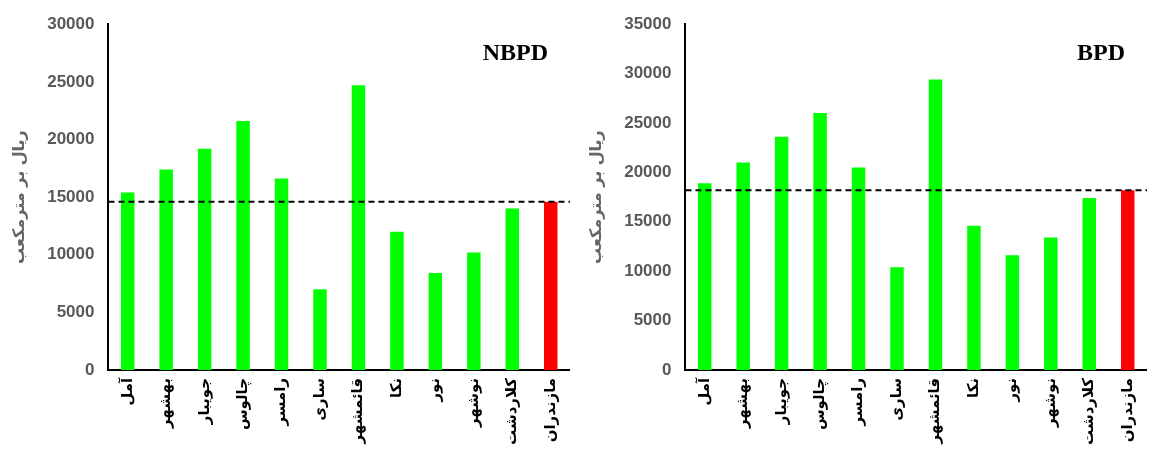 This screenshot has height=453, width=1154. Describe the element at coordinates (648, 23) in the screenshot. I see `y-tick-label: 35000` at that location.